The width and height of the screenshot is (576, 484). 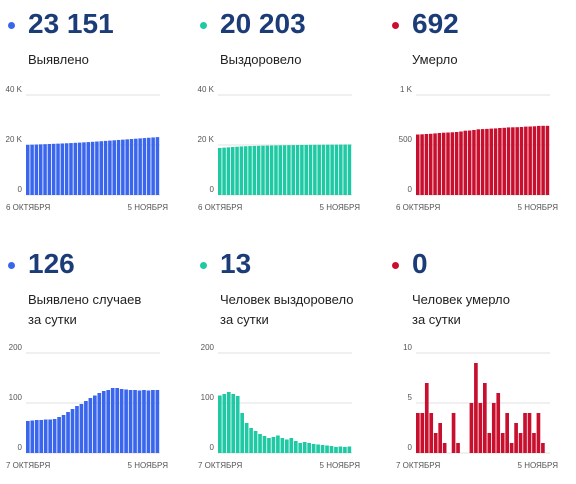 I want to click on label: Умерло, so click(x=435, y=59).